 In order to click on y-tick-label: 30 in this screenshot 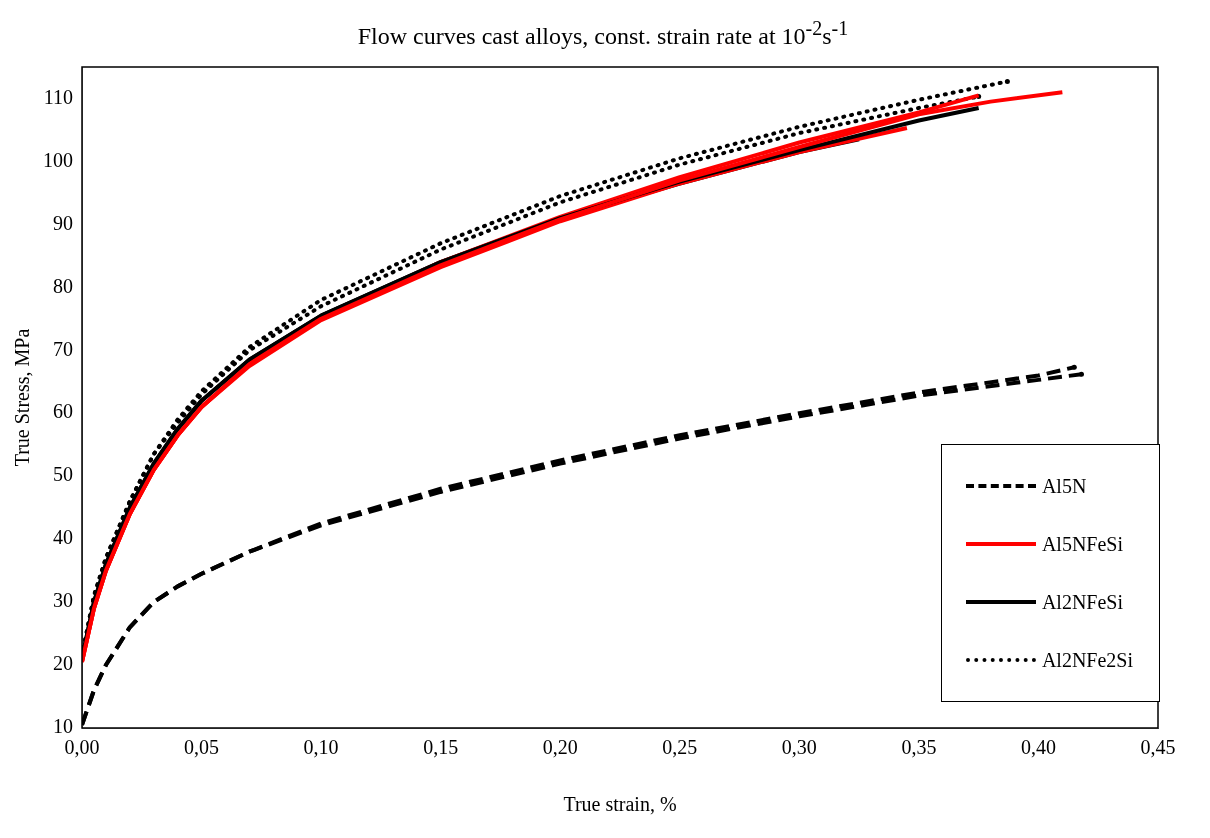, I will do `click(63, 600)`.